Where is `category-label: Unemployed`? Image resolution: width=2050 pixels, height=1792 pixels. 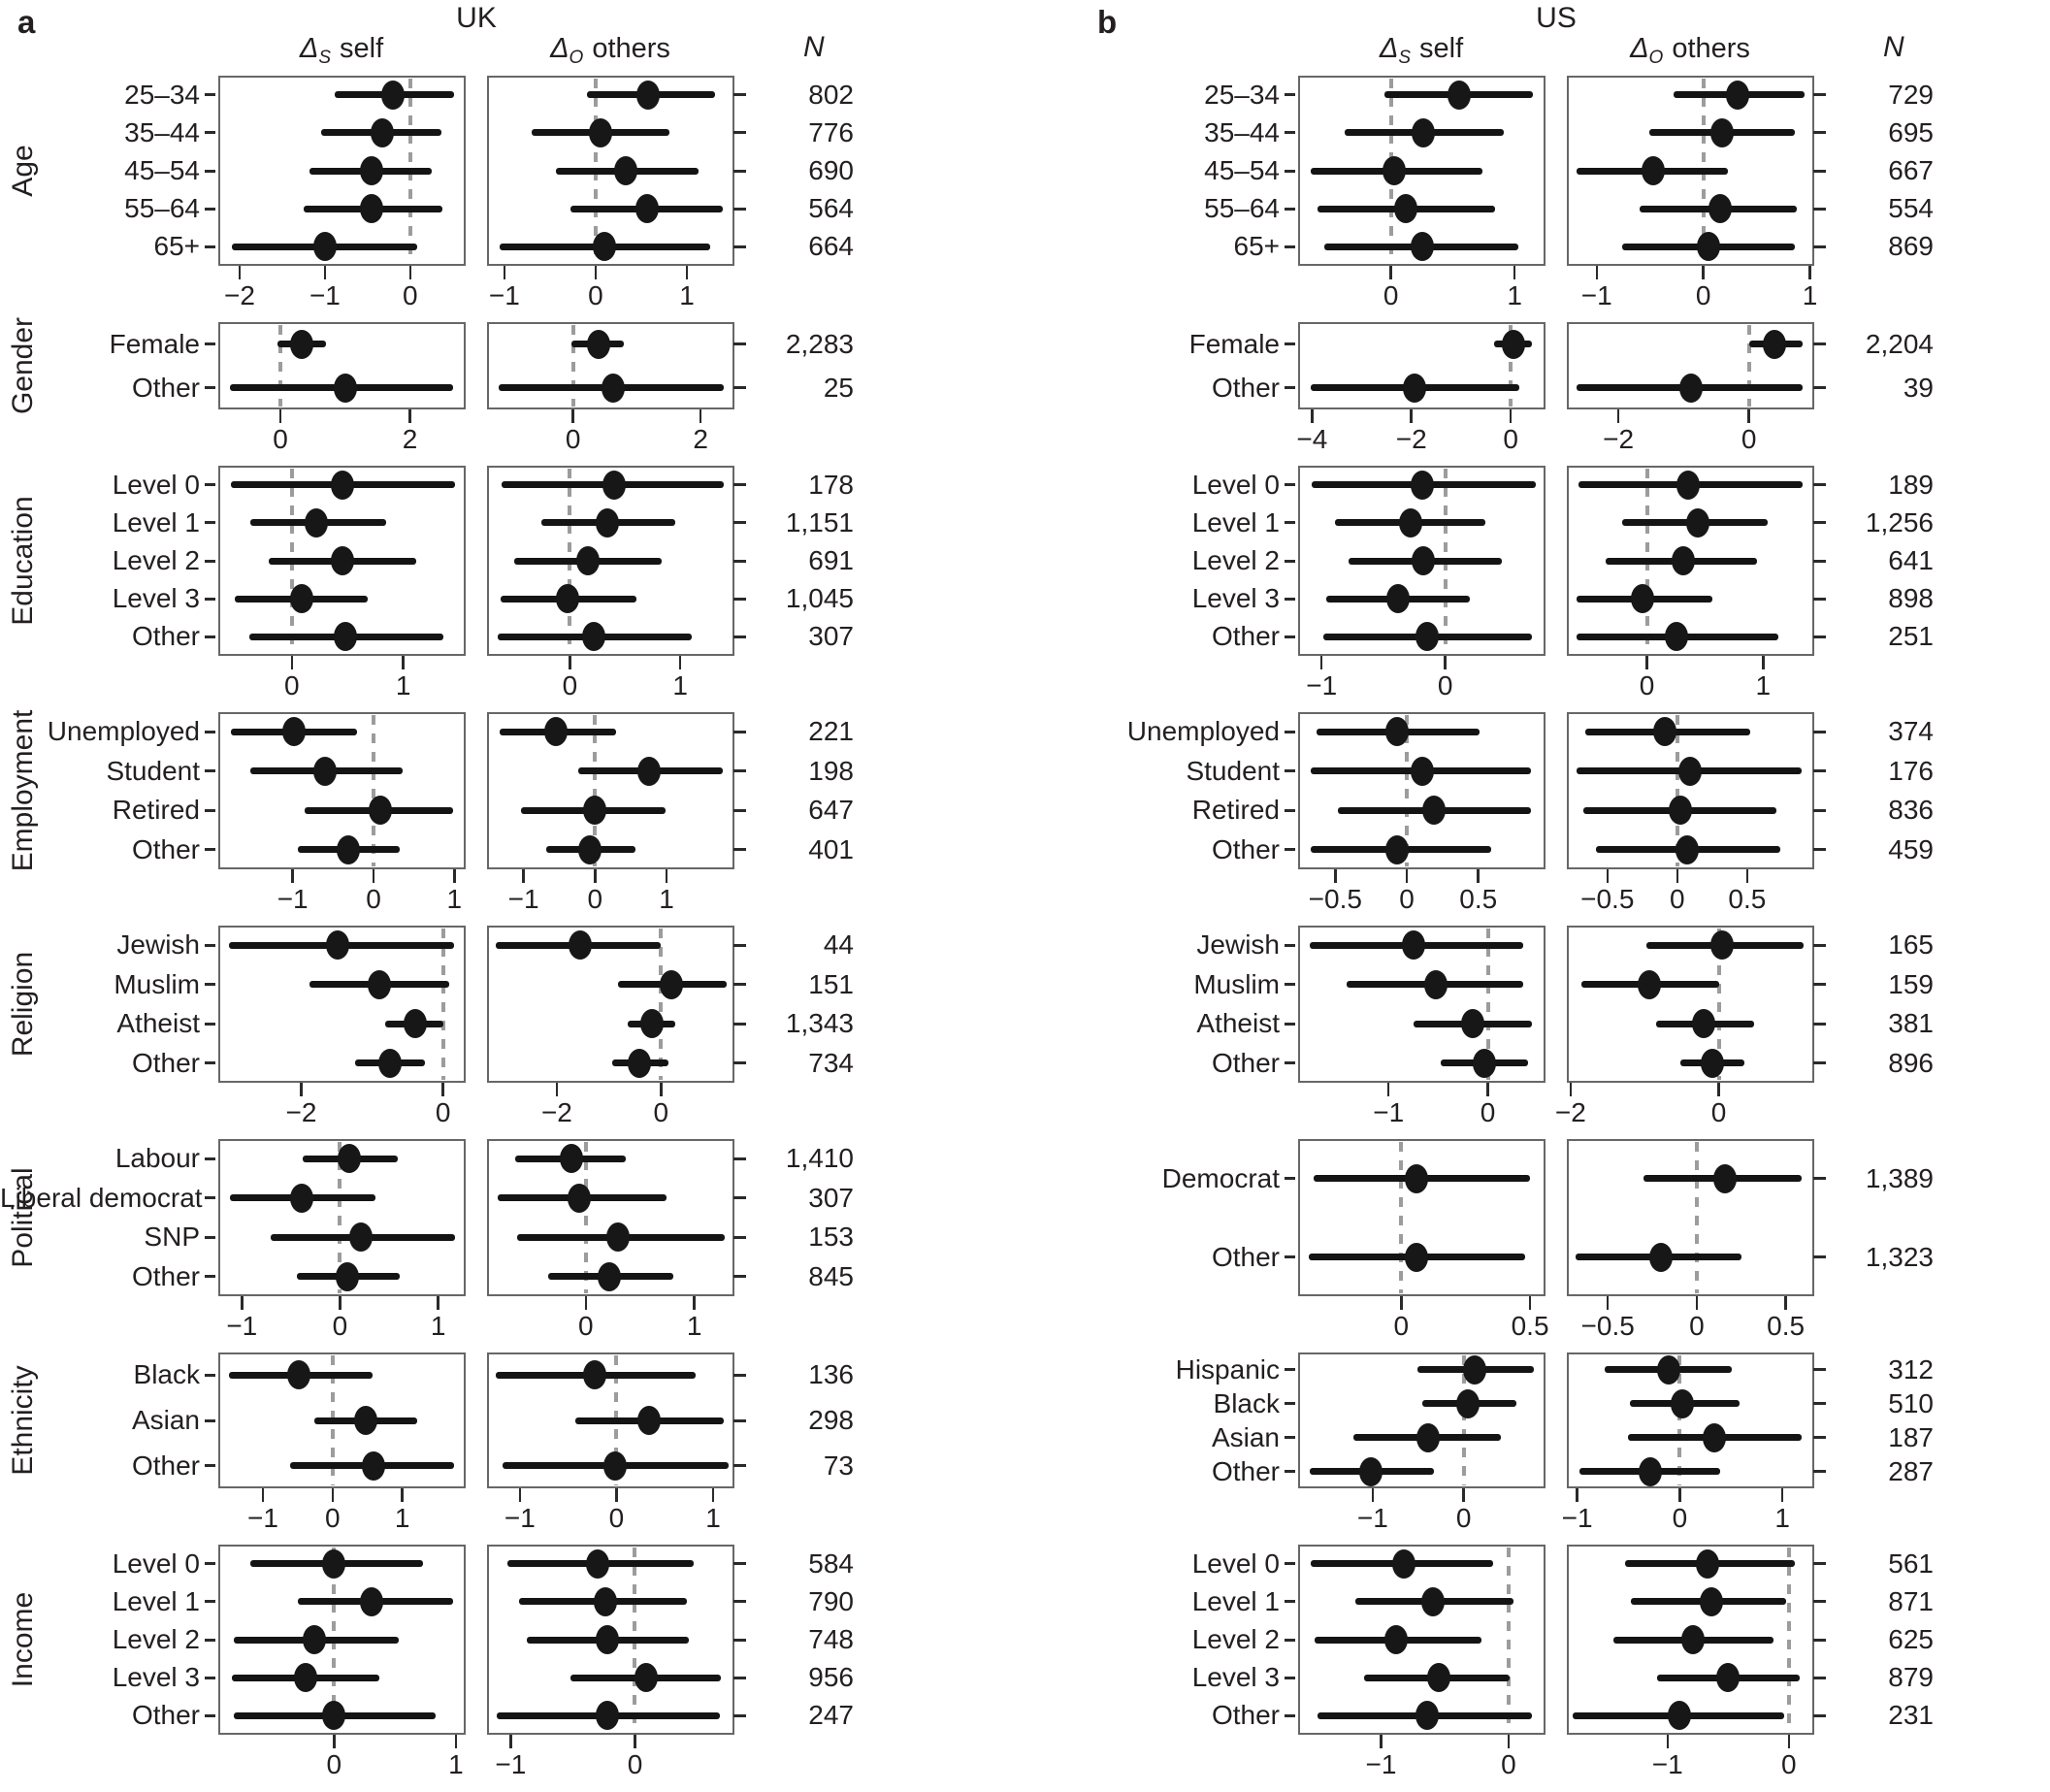 category-label: Unemployed is located at coordinates (1203, 731).